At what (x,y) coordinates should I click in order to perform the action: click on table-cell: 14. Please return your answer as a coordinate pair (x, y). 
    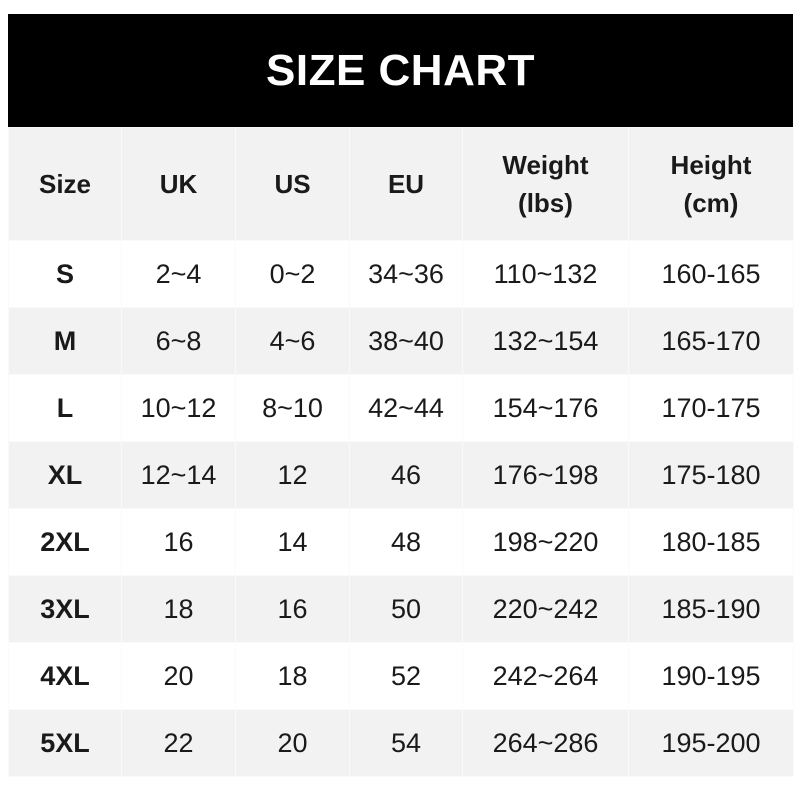
    Looking at the image, I should click on (292, 542).